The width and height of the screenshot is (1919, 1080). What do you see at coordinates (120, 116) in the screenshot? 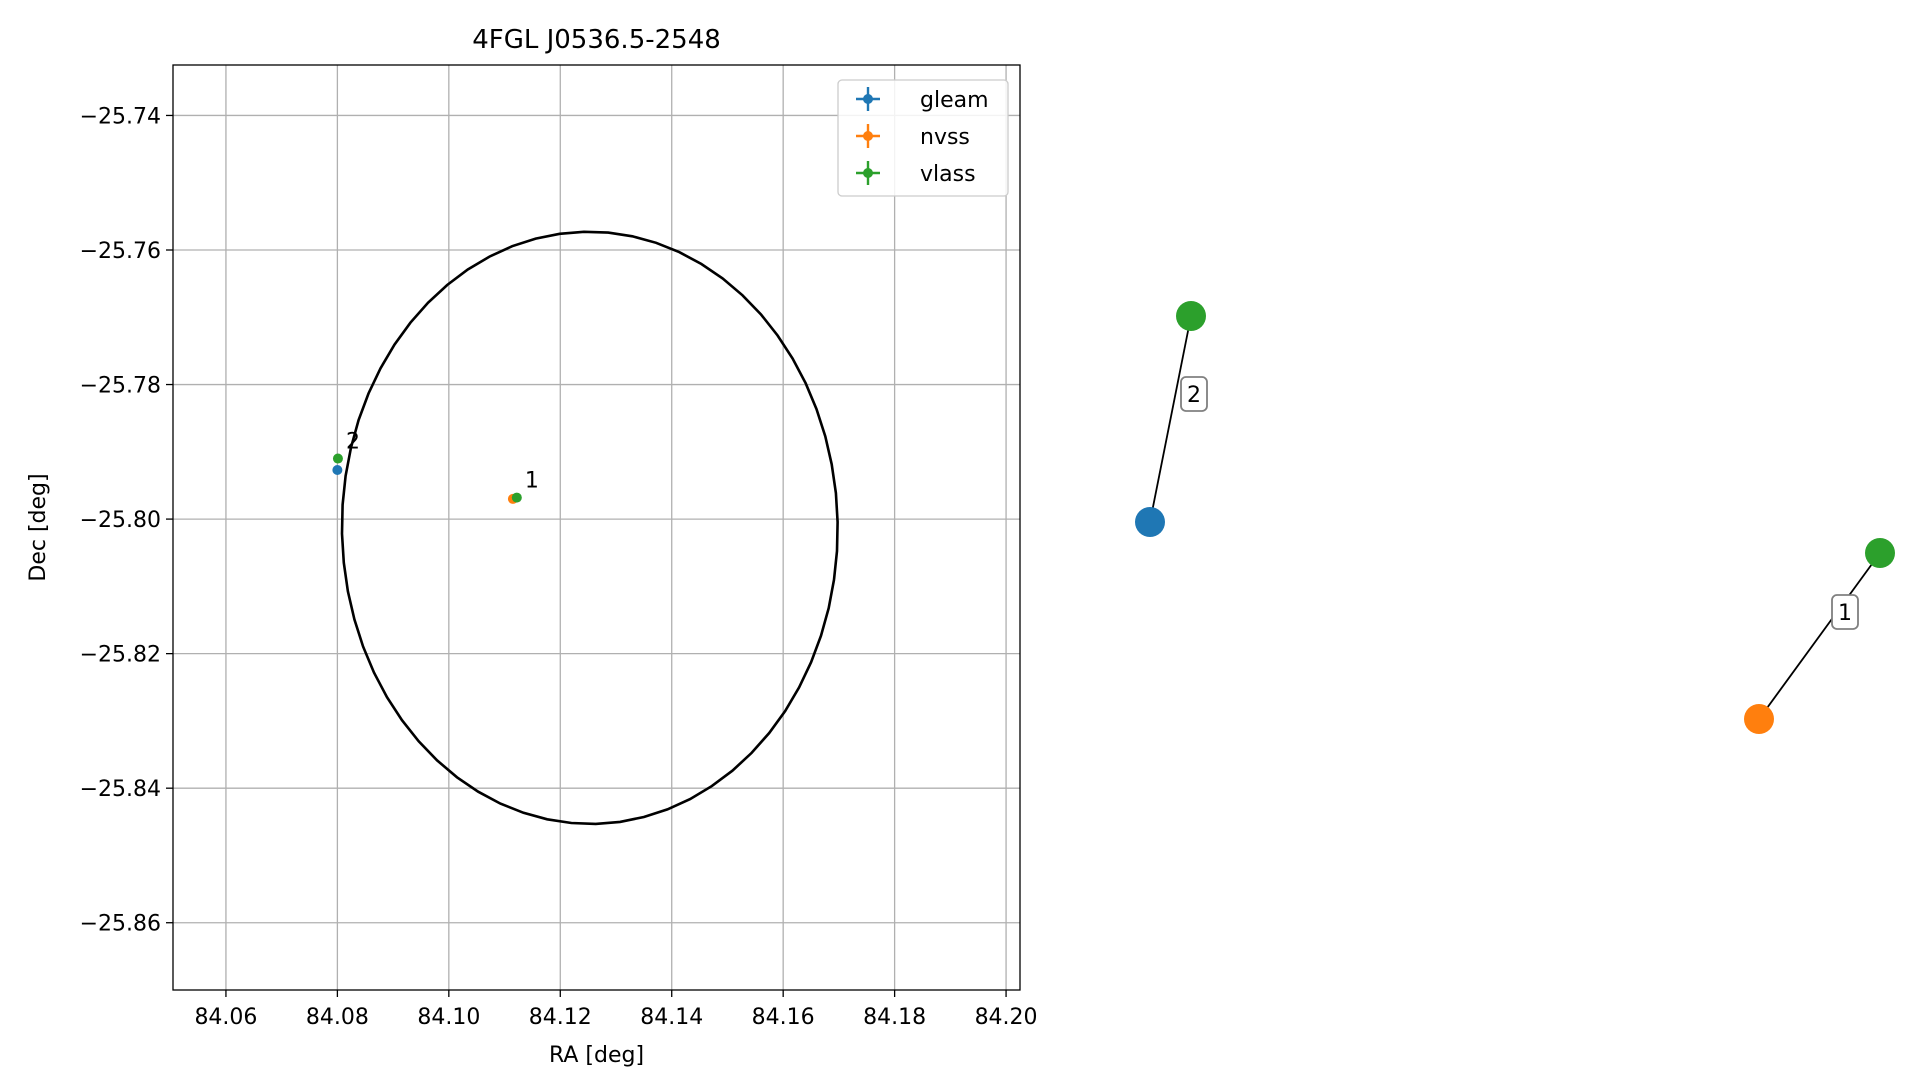
I see `y-tick-label: −25.74` at bounding box center [120, 116].